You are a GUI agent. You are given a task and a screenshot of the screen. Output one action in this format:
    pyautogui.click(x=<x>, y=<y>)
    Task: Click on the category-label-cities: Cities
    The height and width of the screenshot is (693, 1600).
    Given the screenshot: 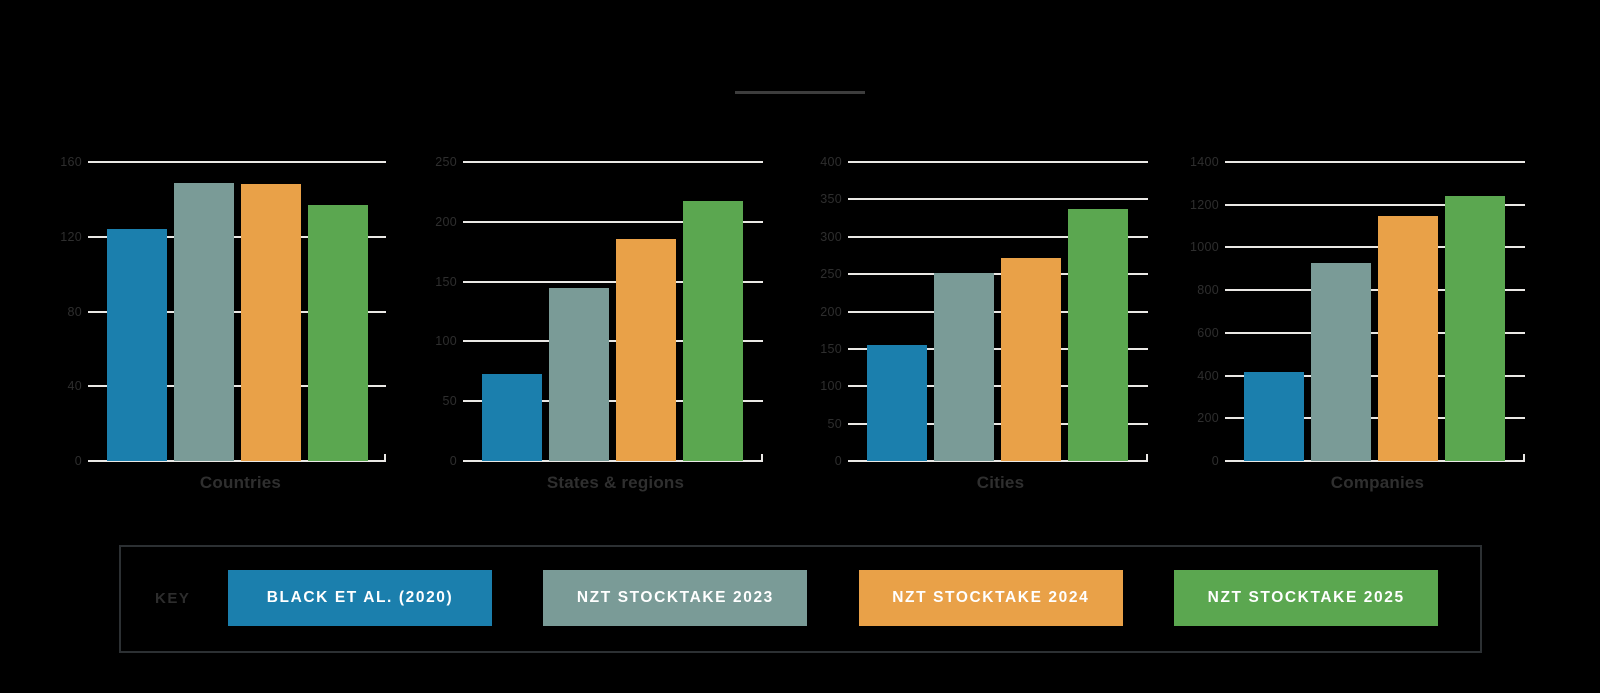 What is the action you would take?
    pyautogui.click(x=1000, y=482)
    